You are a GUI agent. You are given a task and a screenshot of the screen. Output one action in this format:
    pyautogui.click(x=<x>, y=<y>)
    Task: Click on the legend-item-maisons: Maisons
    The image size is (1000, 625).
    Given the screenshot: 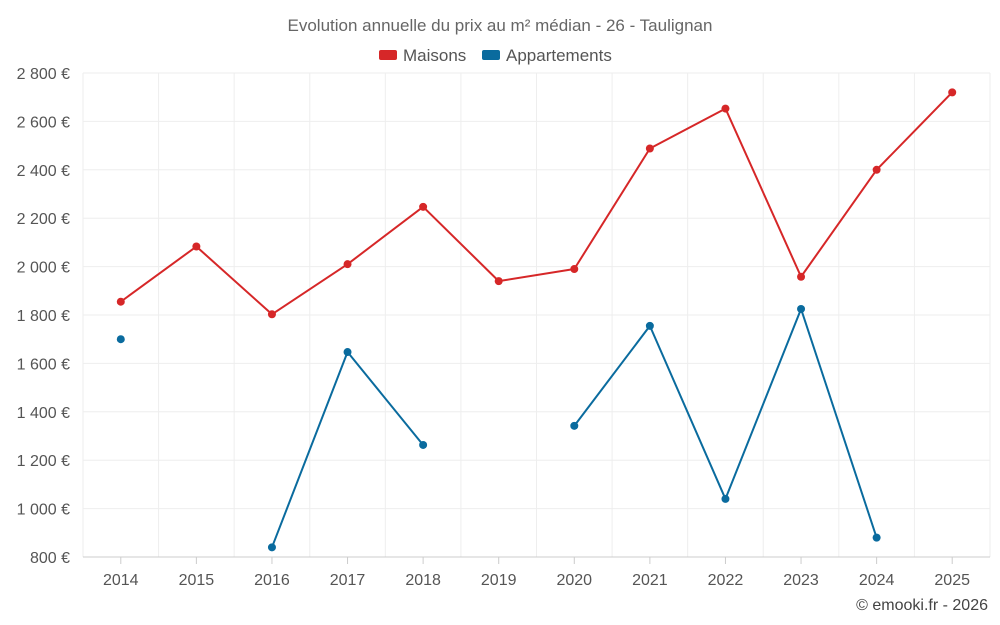 What is the action you would take?
    pyautogui.click(x=422, y=55)
    